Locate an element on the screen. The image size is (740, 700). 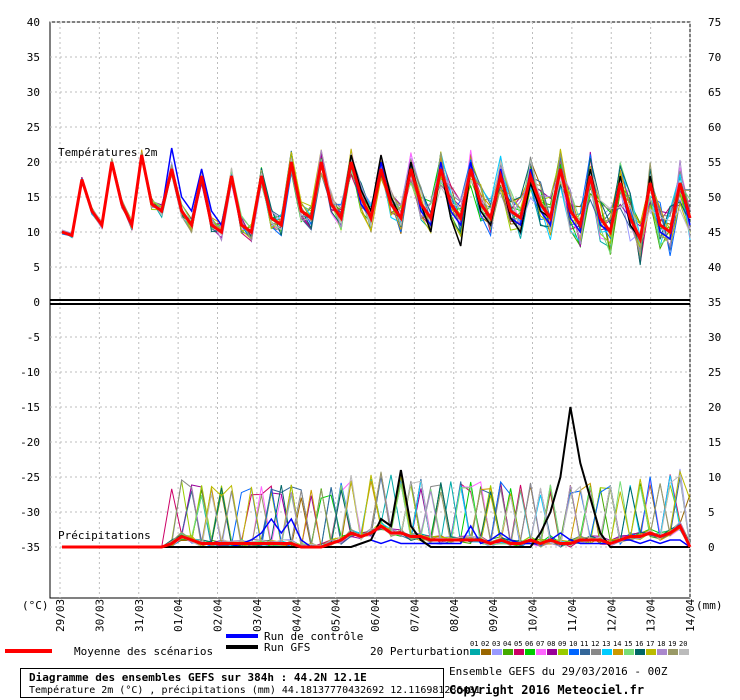
precipitation-control-line is located at coordinates (376, 532).